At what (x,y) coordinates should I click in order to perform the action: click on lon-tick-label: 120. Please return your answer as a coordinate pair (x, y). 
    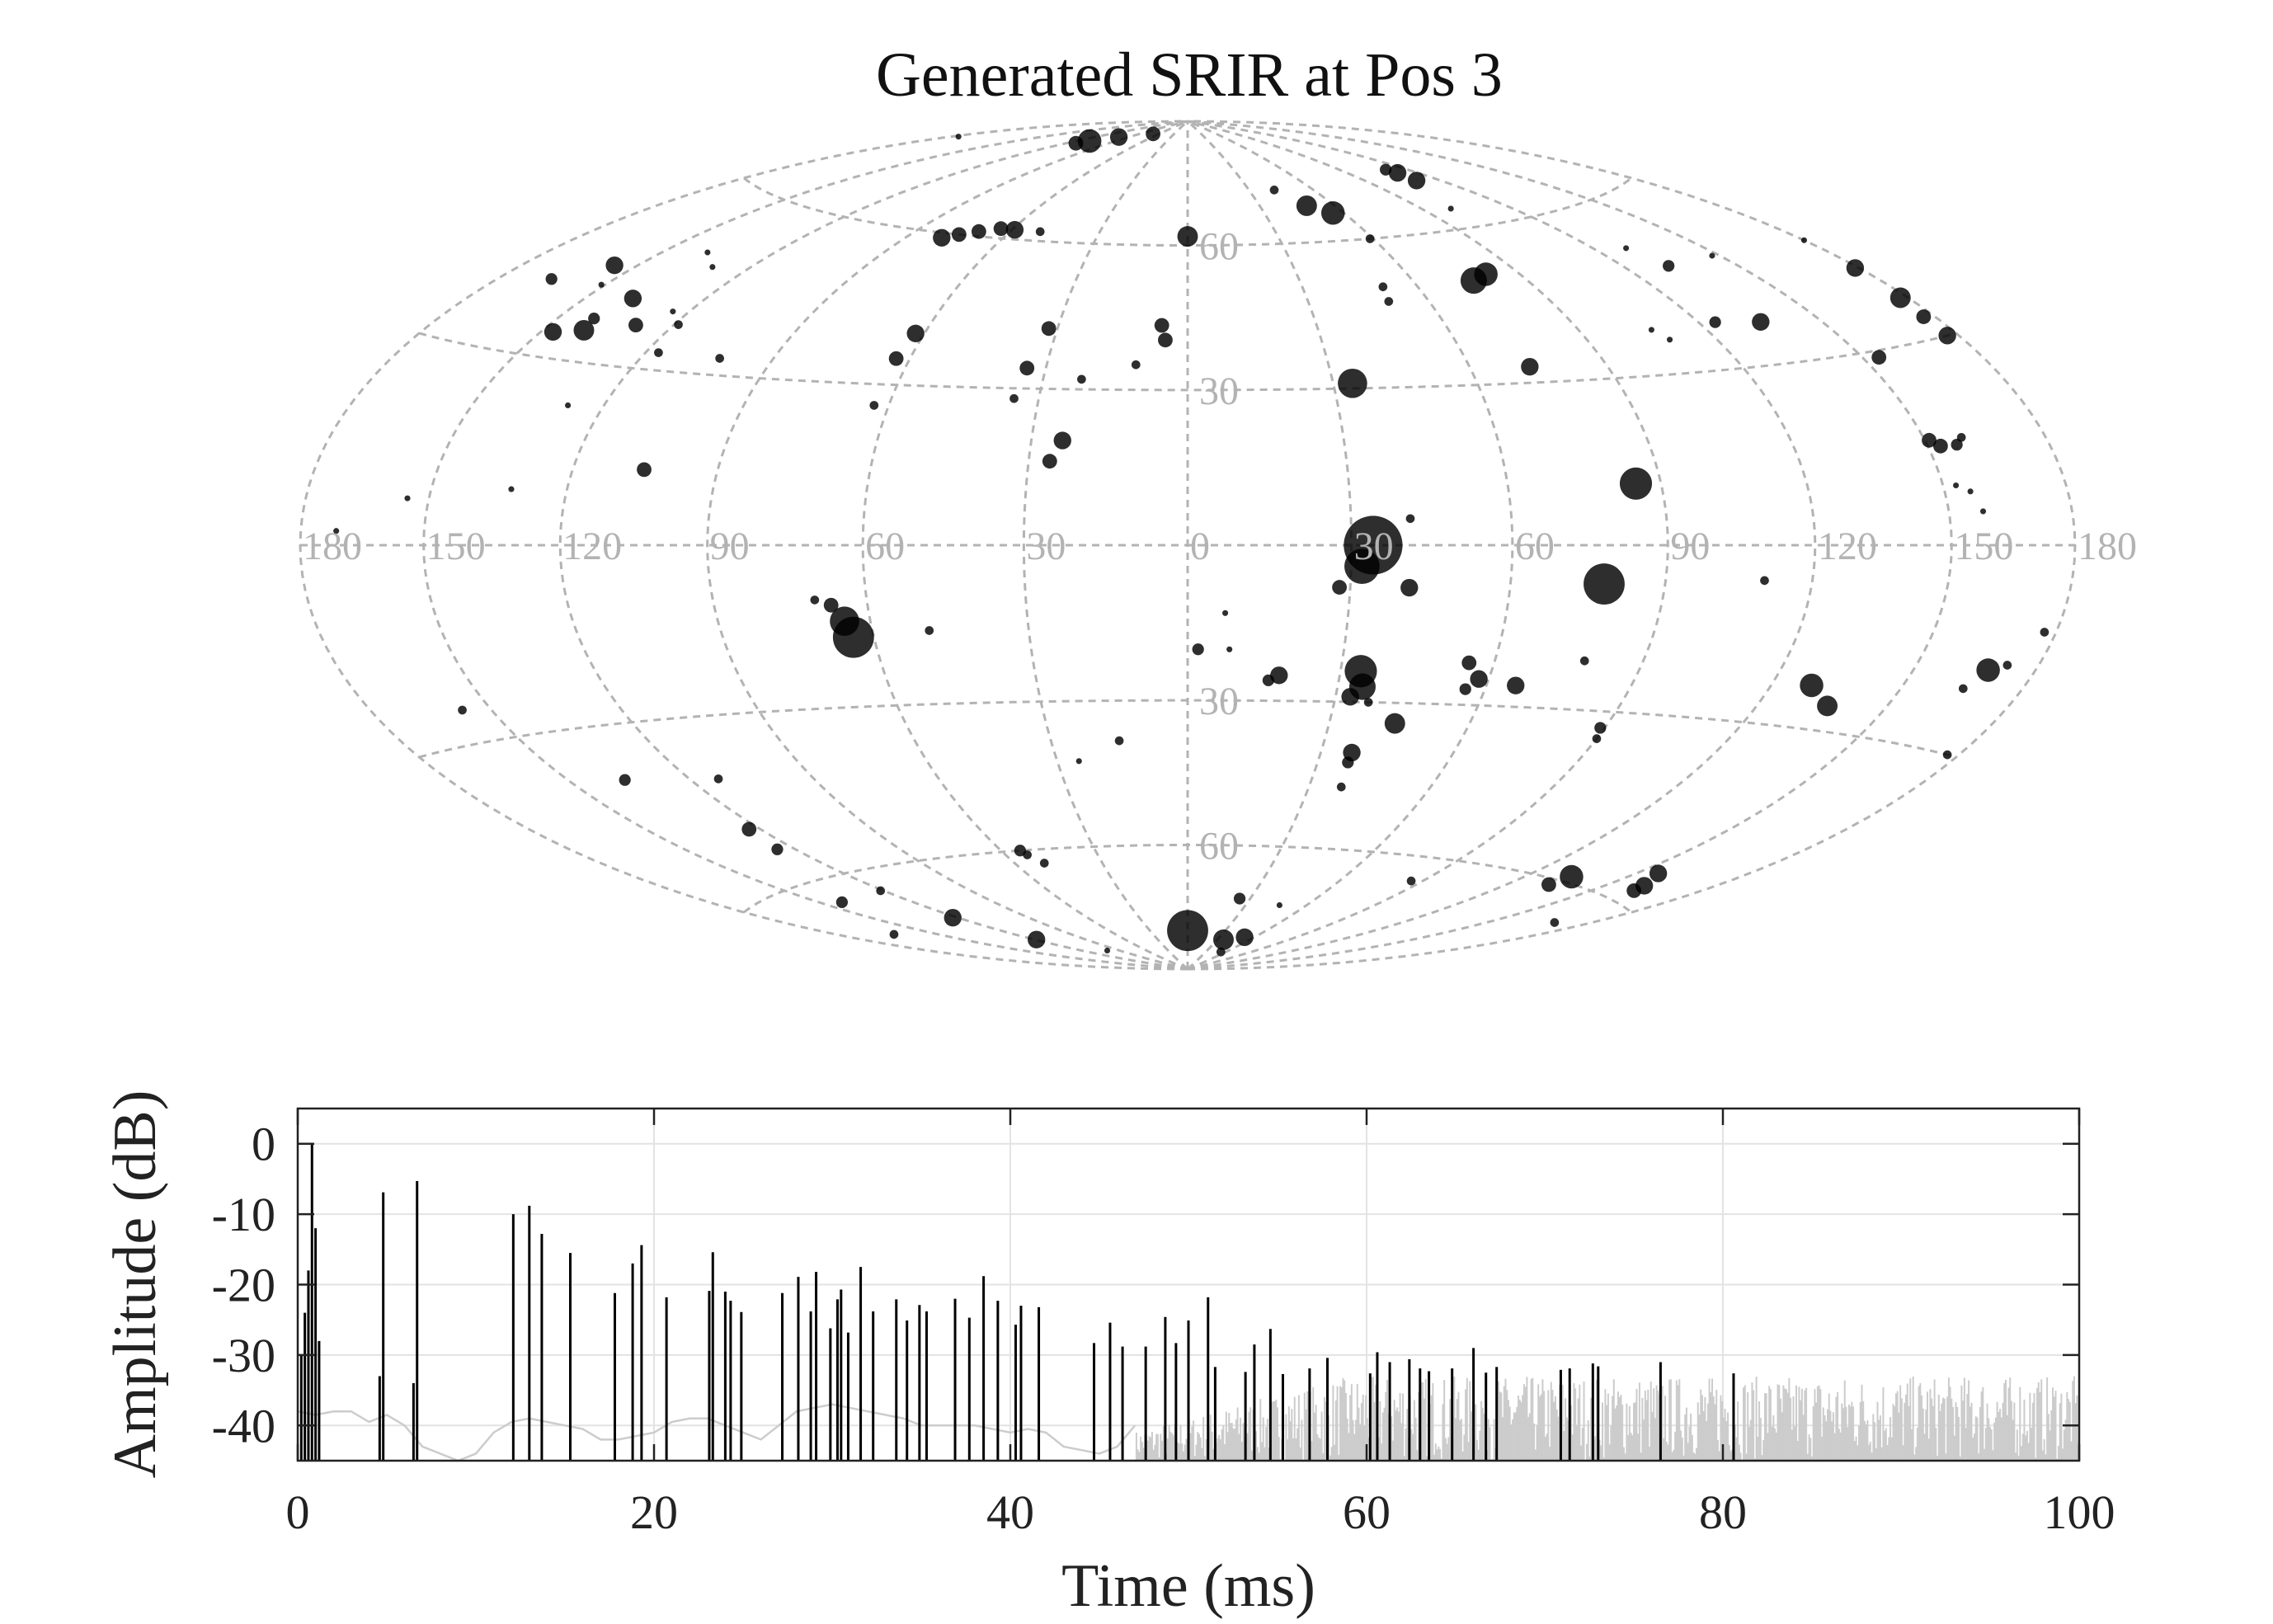
    Looking at the image, I should click on (592, 547).